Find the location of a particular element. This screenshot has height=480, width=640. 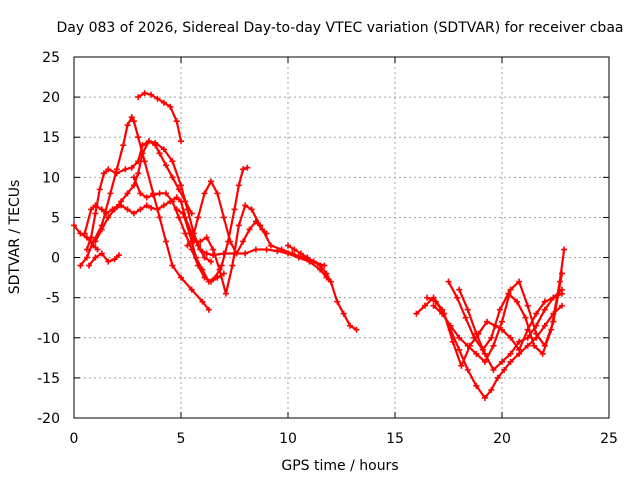

series-arc-g is located at coordinates (159, 117).